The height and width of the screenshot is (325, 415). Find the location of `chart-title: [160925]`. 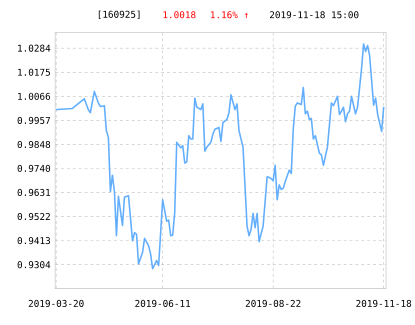

chart-title: [160925] is located at coordinates (119, 14).